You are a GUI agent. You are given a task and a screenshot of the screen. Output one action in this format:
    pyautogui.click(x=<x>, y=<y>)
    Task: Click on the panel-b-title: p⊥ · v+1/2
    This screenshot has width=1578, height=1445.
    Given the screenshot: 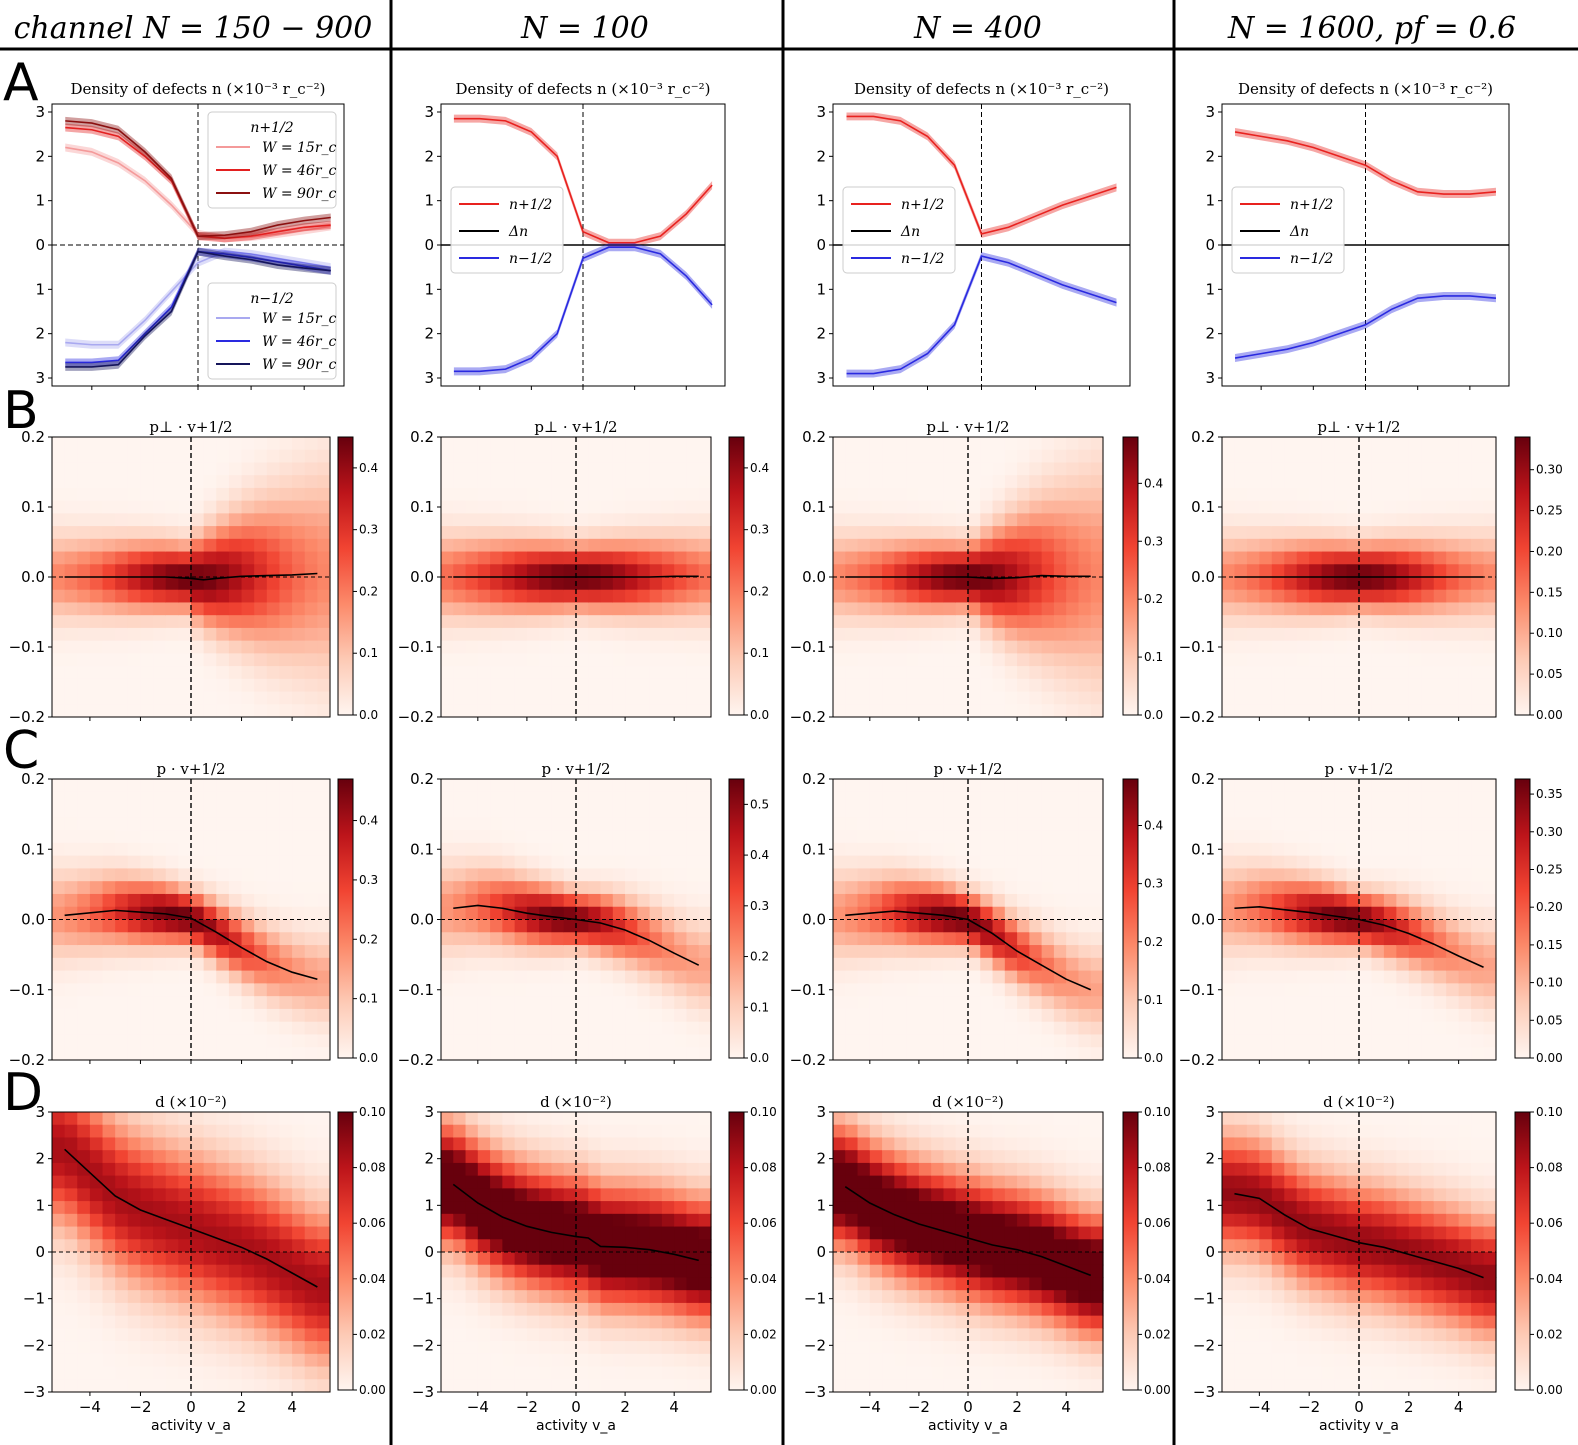 What is the action you would take?
    pyautogui.click(x=967, y=427)
    